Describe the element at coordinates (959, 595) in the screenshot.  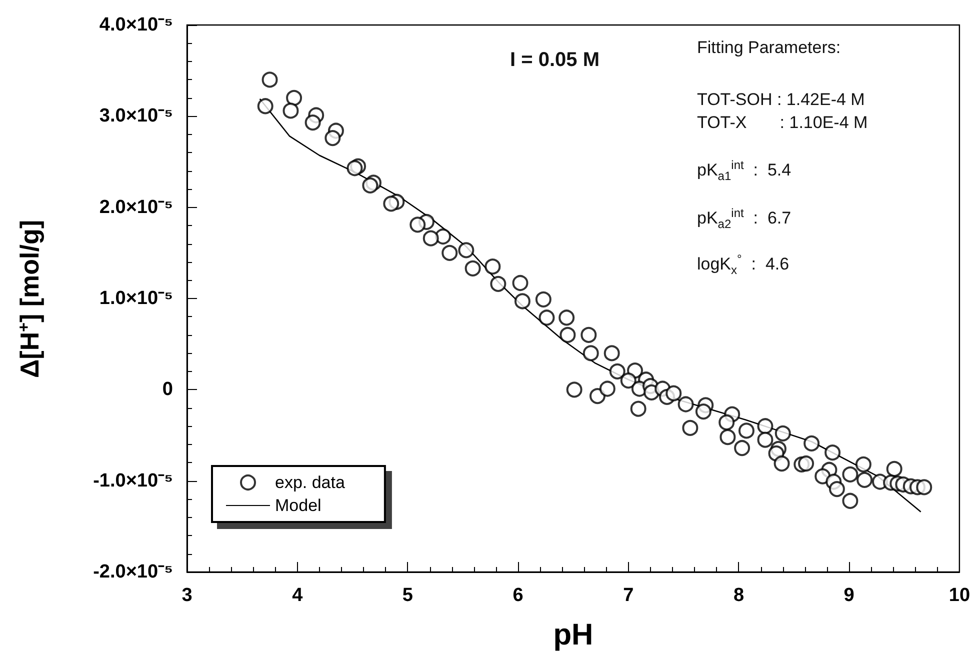
I see `x-tick-label: 10` at that location.